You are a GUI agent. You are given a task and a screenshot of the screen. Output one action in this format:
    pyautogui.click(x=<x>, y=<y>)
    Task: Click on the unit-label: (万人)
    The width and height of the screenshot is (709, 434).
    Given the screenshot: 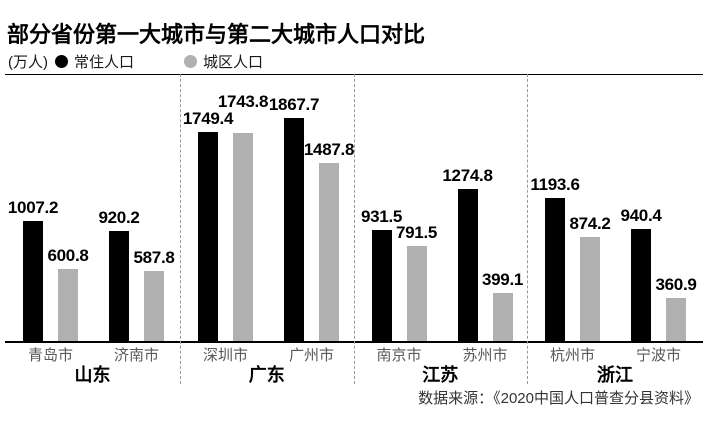 What is the action you would take?
    pyautogui.click(x=28, y=62)
    